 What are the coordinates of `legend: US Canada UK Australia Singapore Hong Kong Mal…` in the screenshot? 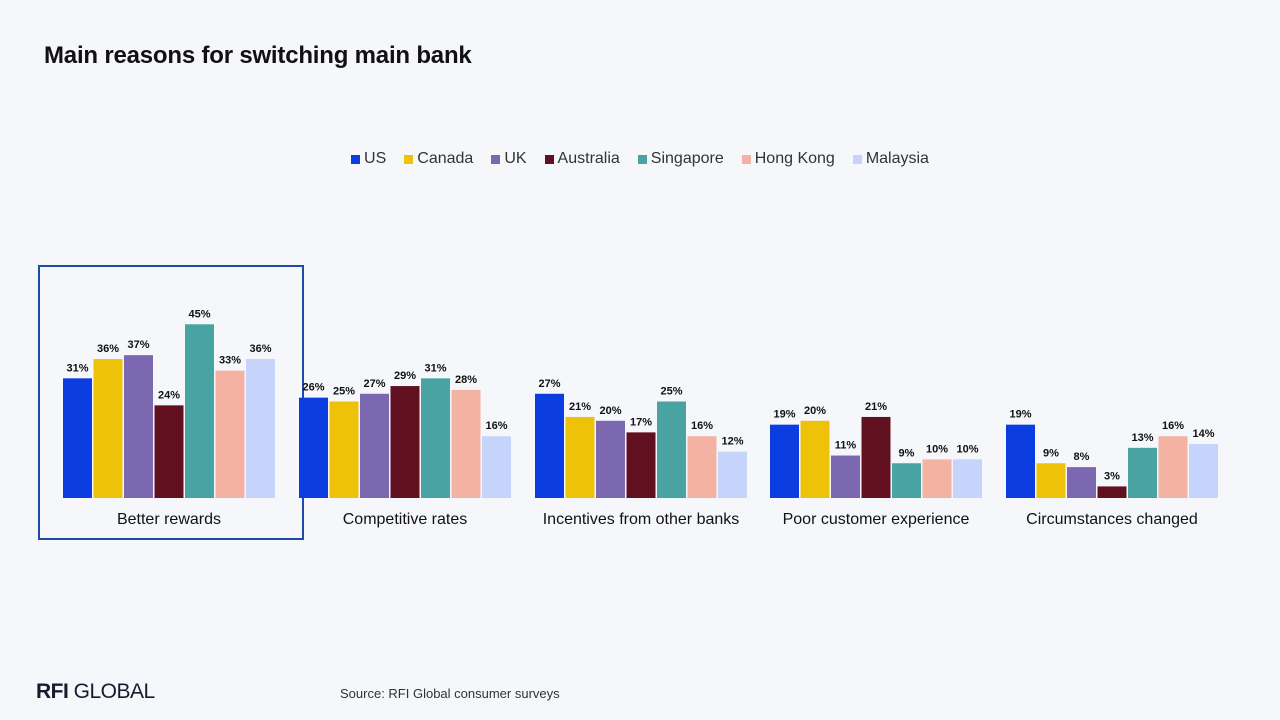 It's located at (640, 159).